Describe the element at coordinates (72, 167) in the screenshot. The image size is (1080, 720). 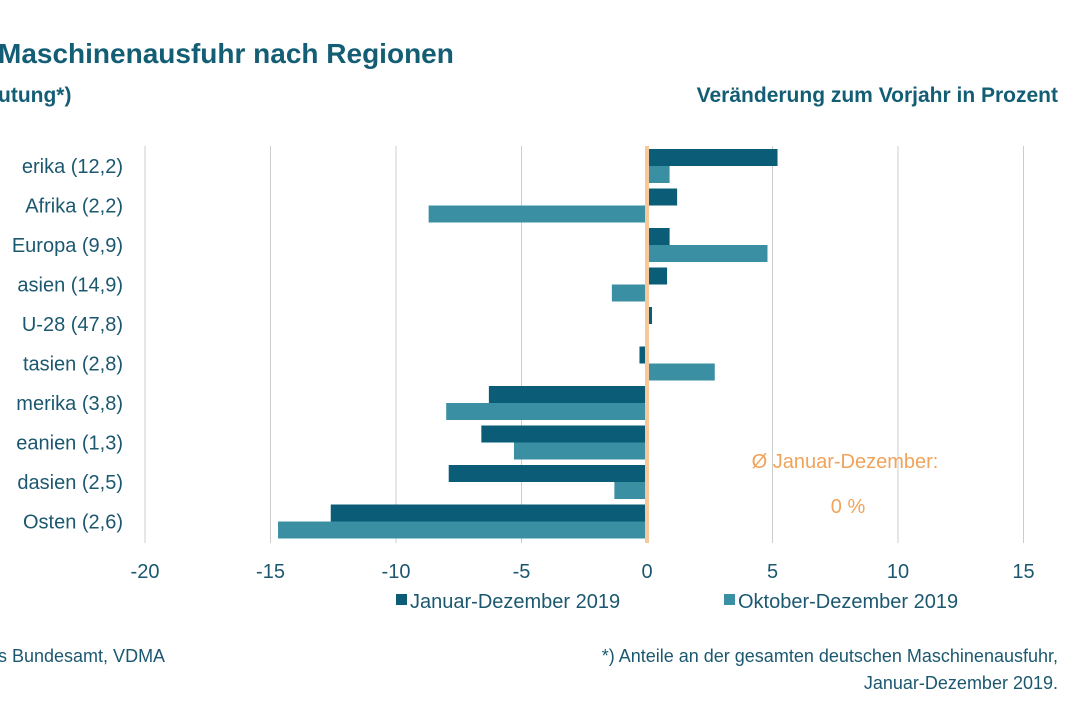
I see `category-label: erika (12,2)` at that location.